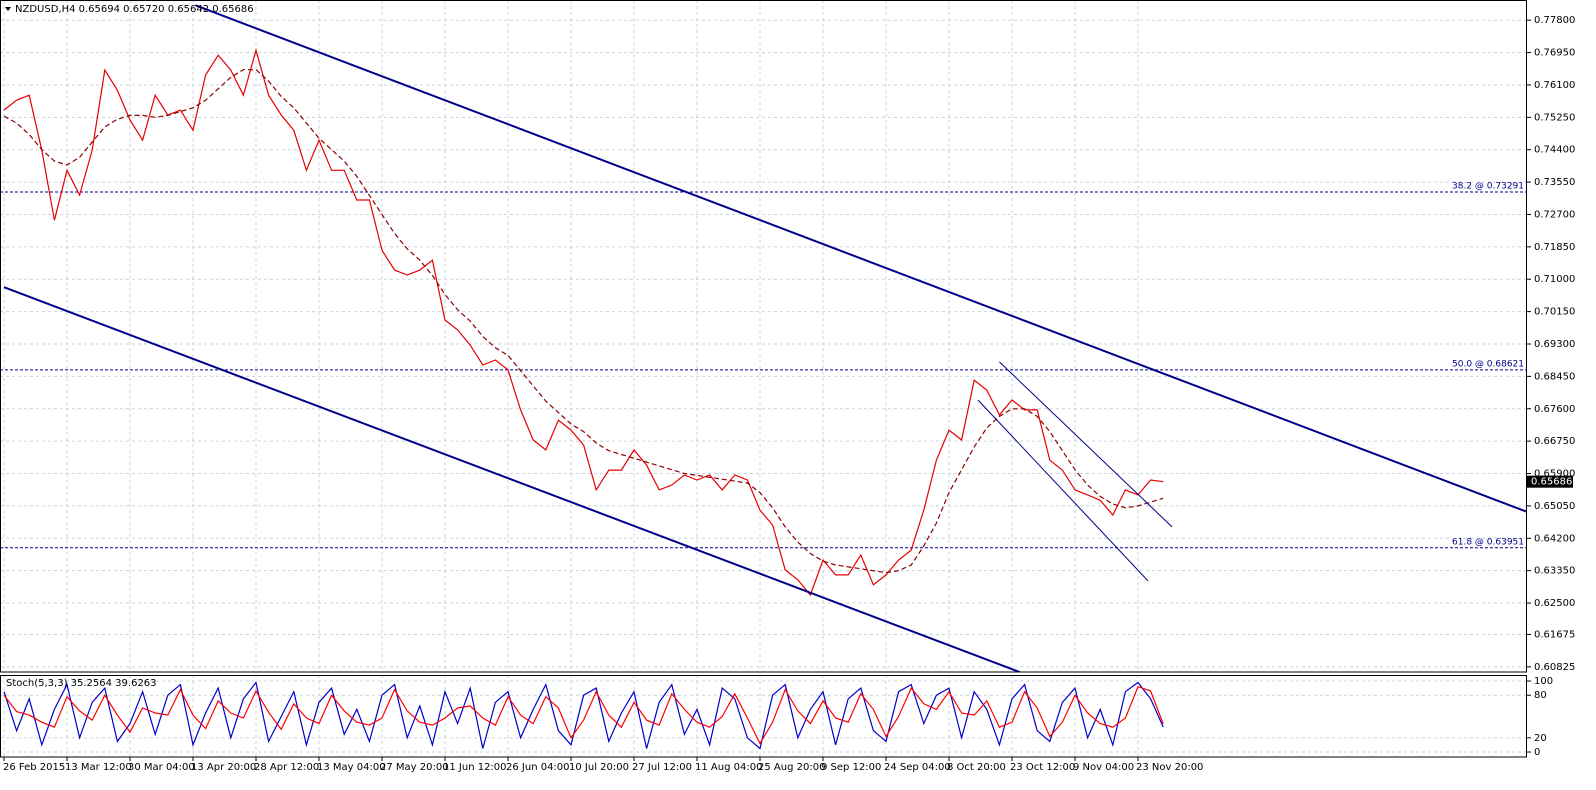 The width and height of the screenshot is (1596, 790). I want to click on y-tick-label: 0.68450, so click(1554, 376).